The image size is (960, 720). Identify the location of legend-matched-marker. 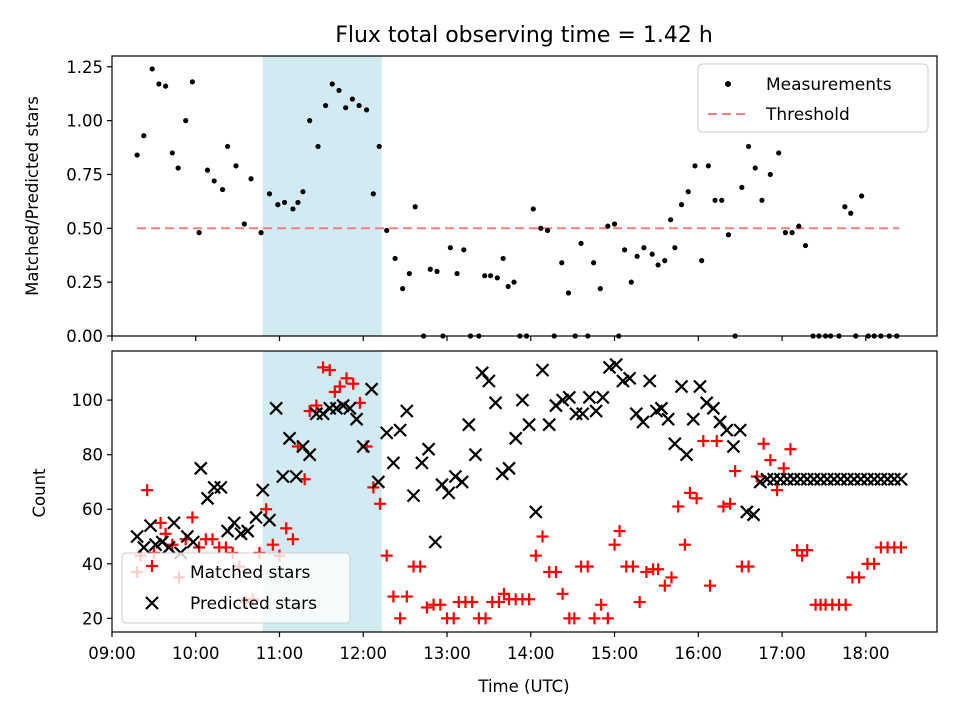
(152, 566).